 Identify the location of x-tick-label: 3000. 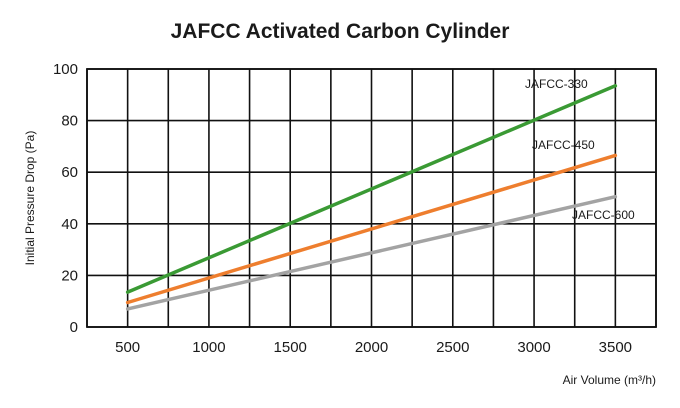
(533, 347).